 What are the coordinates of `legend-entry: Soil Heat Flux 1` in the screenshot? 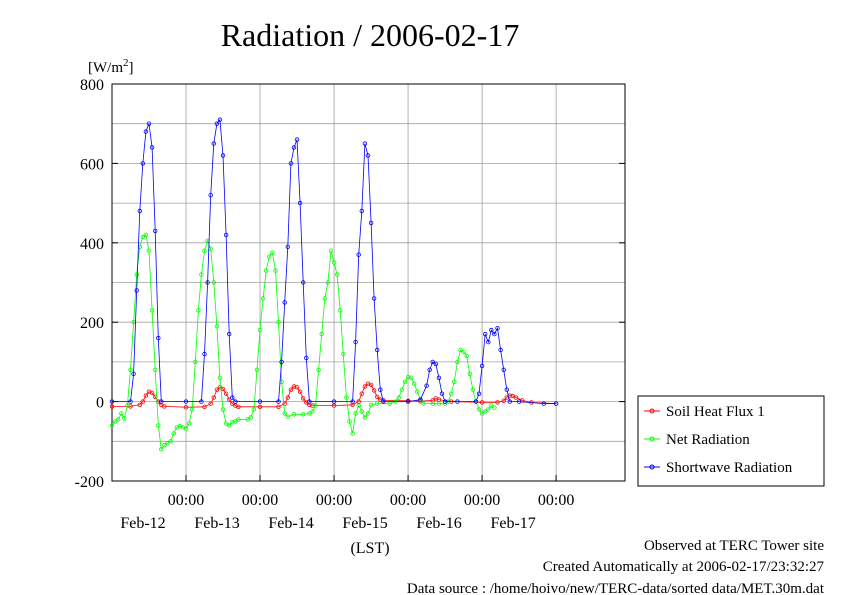 It's located at (715, 412).